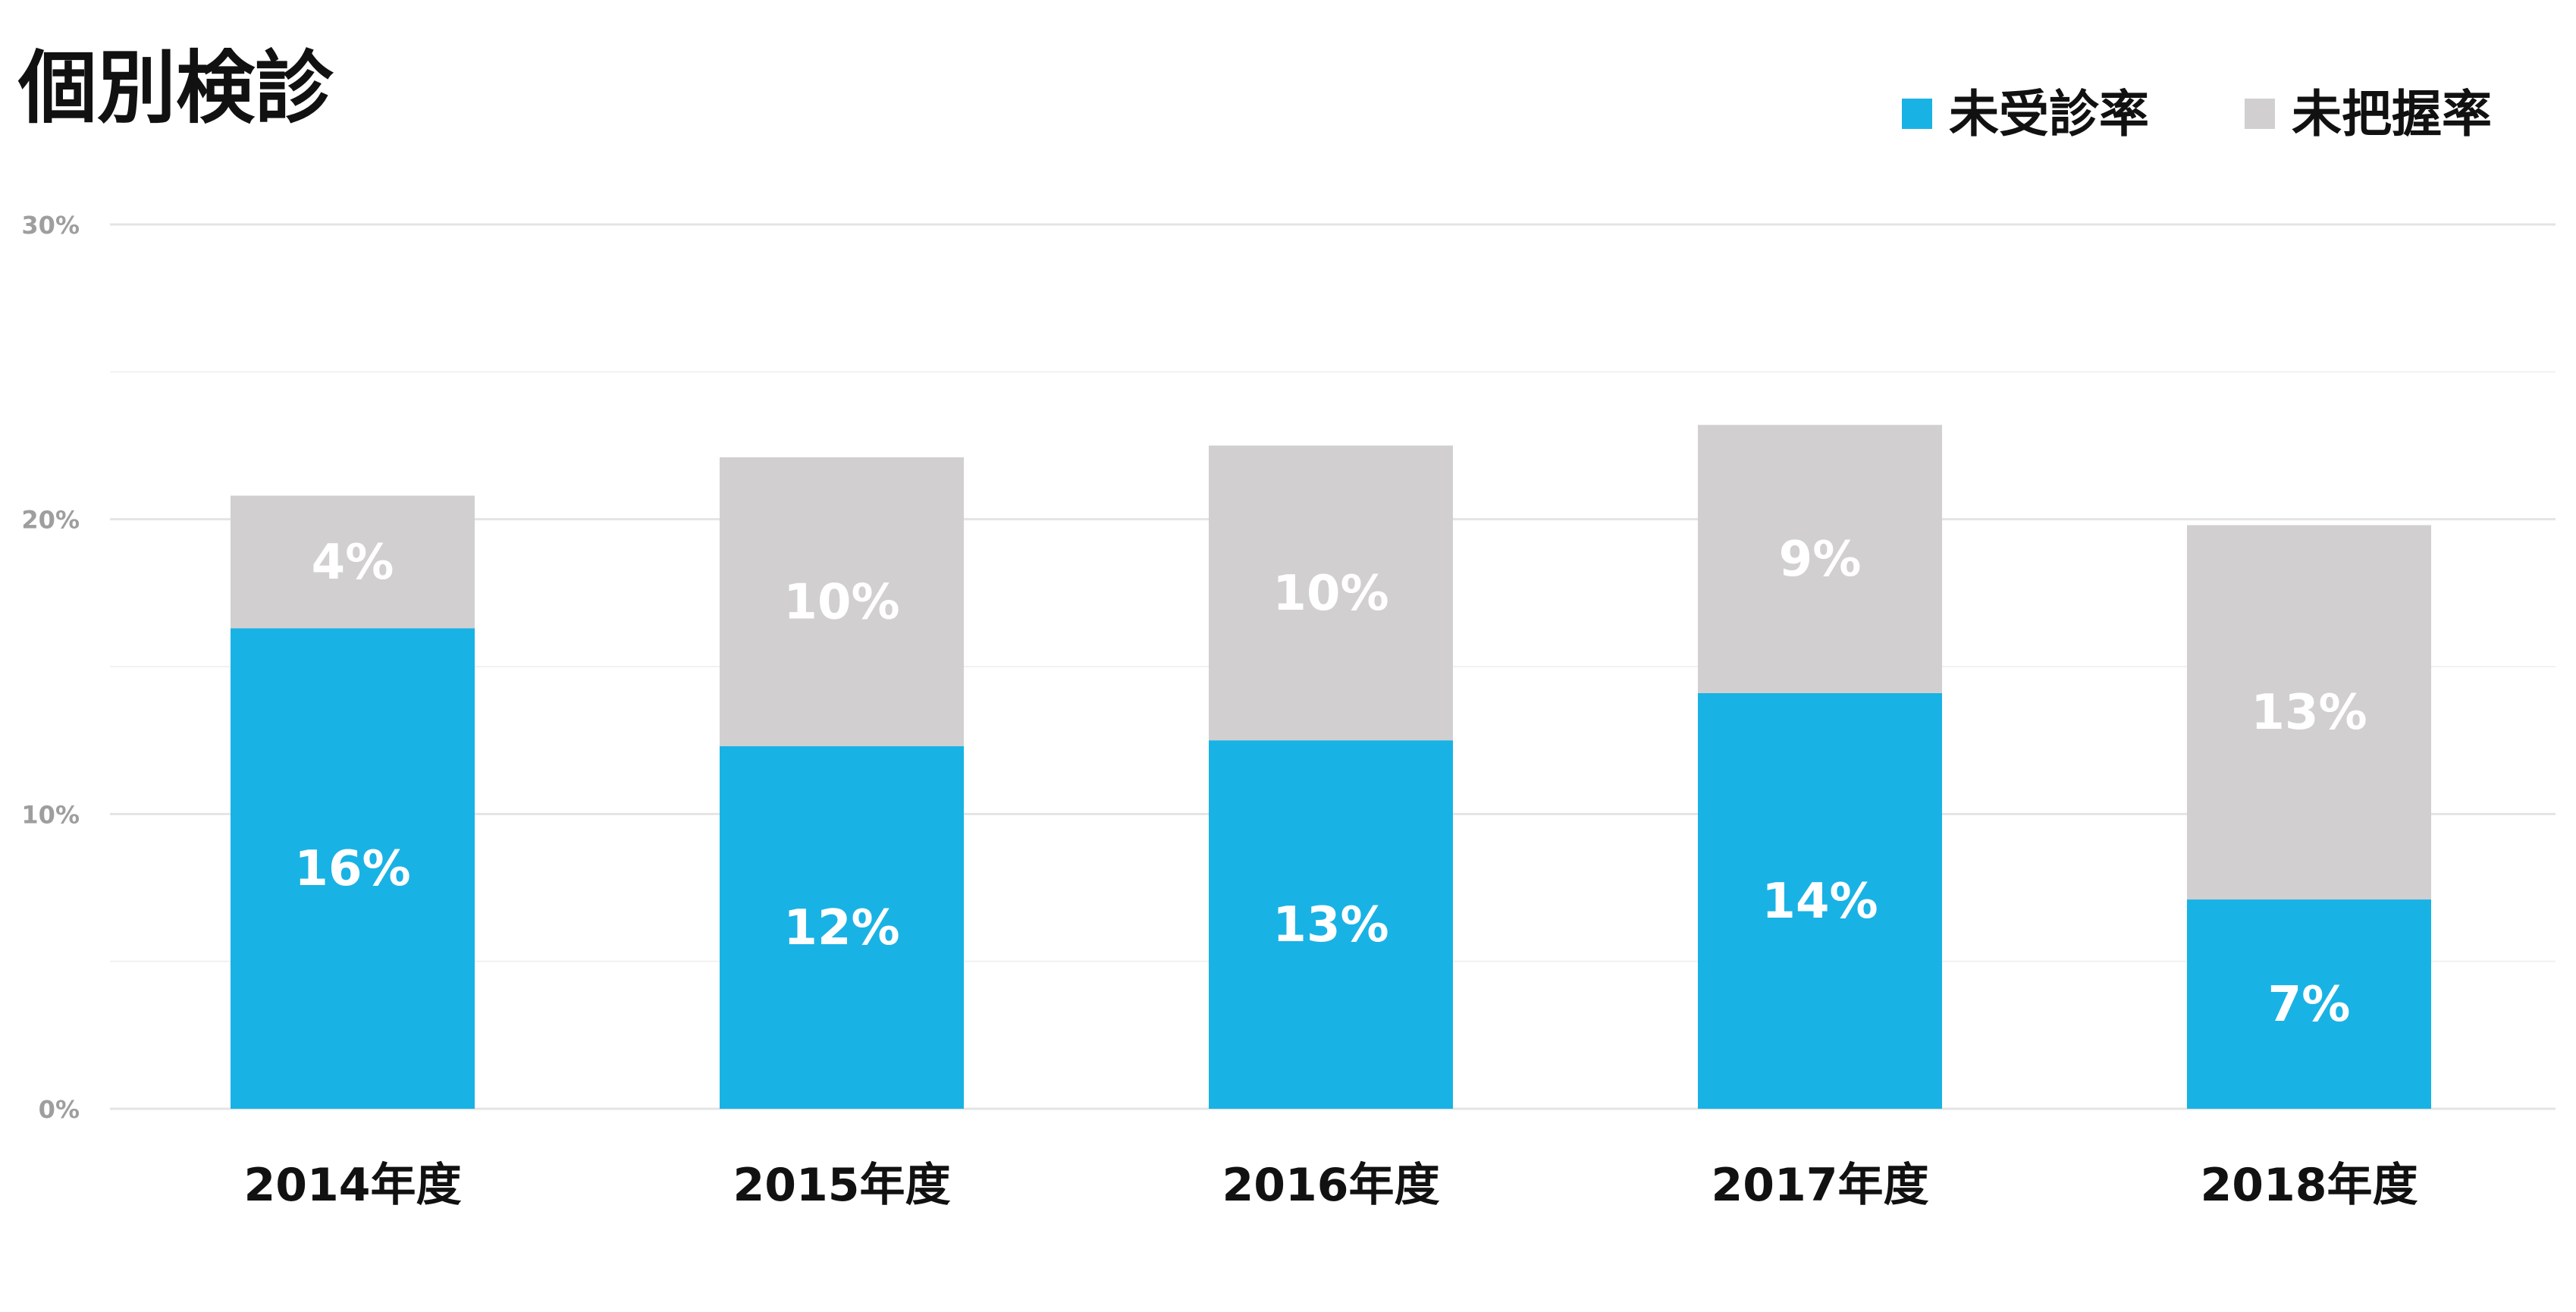 This screenshot has height=1312, width=2576. What do you see at coordinates (353, 1185) in the screenshot?
I see `x-tick-label: 2014年度` at bounding box center [353, 1185].